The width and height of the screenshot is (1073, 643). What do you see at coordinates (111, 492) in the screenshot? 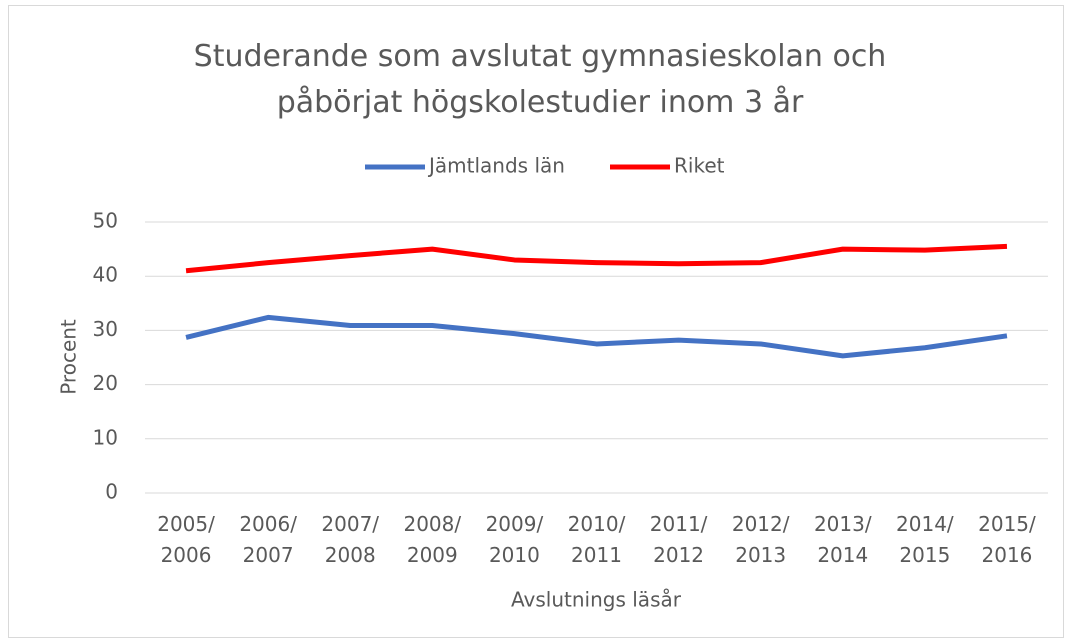
I see `y-tick-label: 0` at bounding box center [111, 492].